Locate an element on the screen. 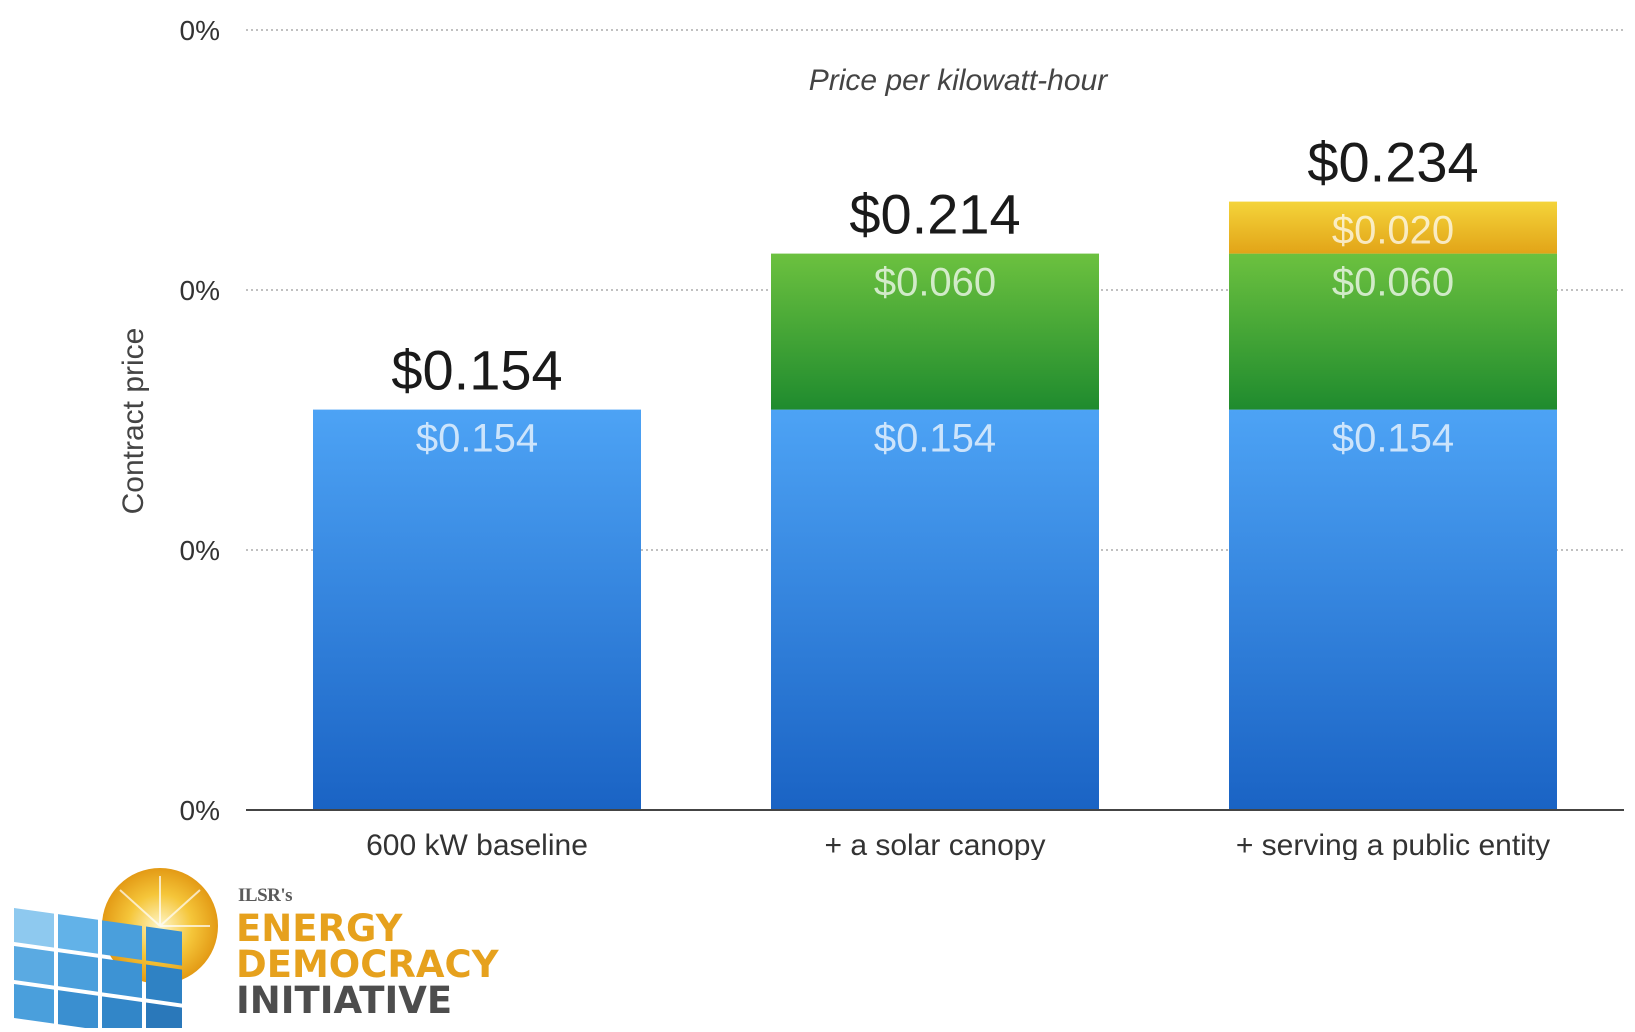  segment-value-label: $0.020 is located at coordinates (1393, 231).